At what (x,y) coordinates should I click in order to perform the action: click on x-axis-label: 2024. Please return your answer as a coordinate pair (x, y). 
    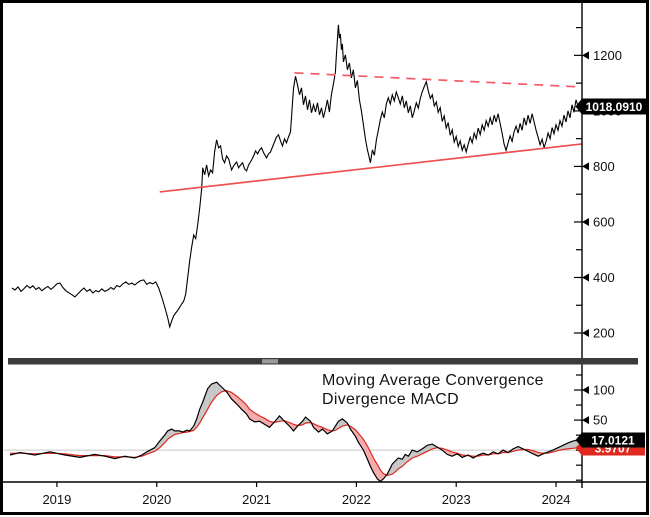
    Looking at the image, I should click on (556, 499).